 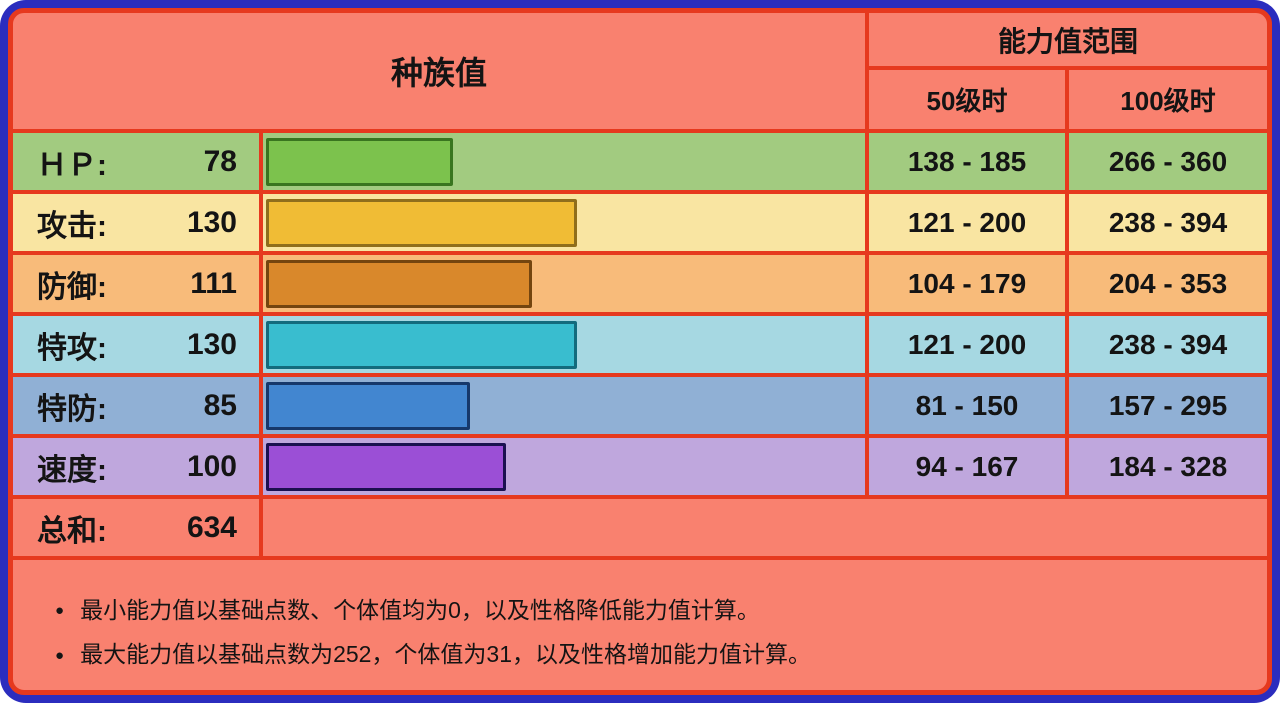 I want to click on stat-row: ＨＰ: 78 138 - 185 266 - 360, so click(x=640, y=159).